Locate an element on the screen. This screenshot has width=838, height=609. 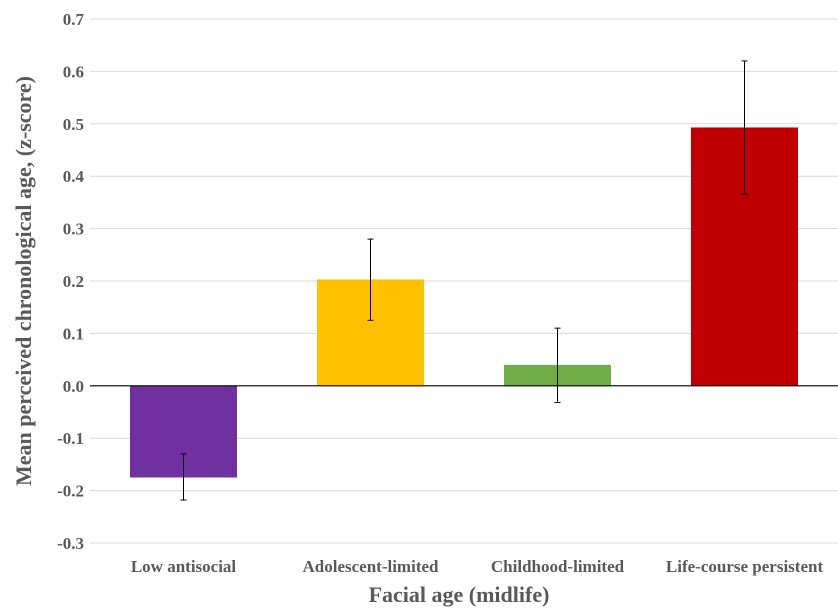
y-tick-label: 0.7 is located at coordinates (74, 19).